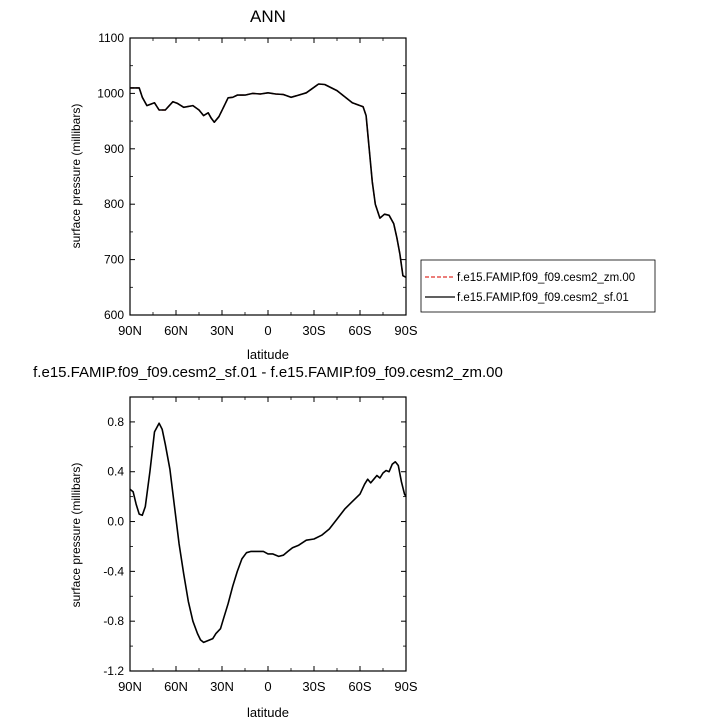  Describe the element at coordinates (543, 298) in the screenshot. I see `legend-label-sf01: f.e15.FAMIP.f09_f09.cesm2_sf.01` at that location.